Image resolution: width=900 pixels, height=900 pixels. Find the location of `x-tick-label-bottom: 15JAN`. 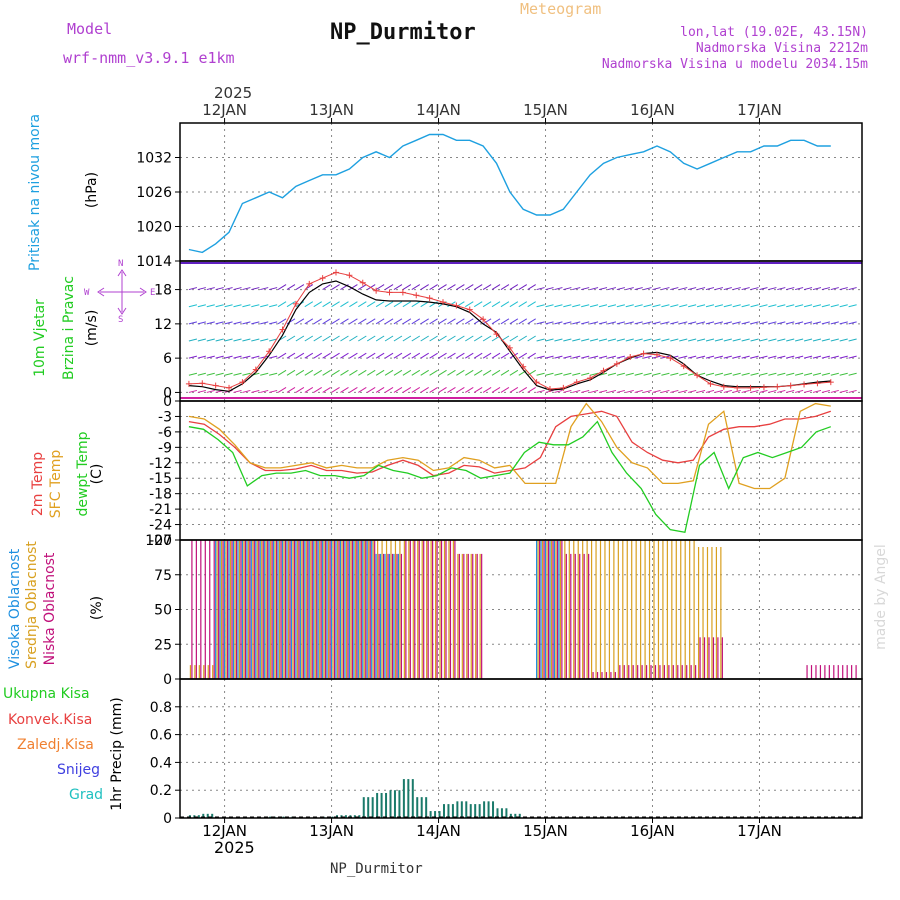

x-tick-label-bottom: 15JAN is located at coordinates (545, 831).